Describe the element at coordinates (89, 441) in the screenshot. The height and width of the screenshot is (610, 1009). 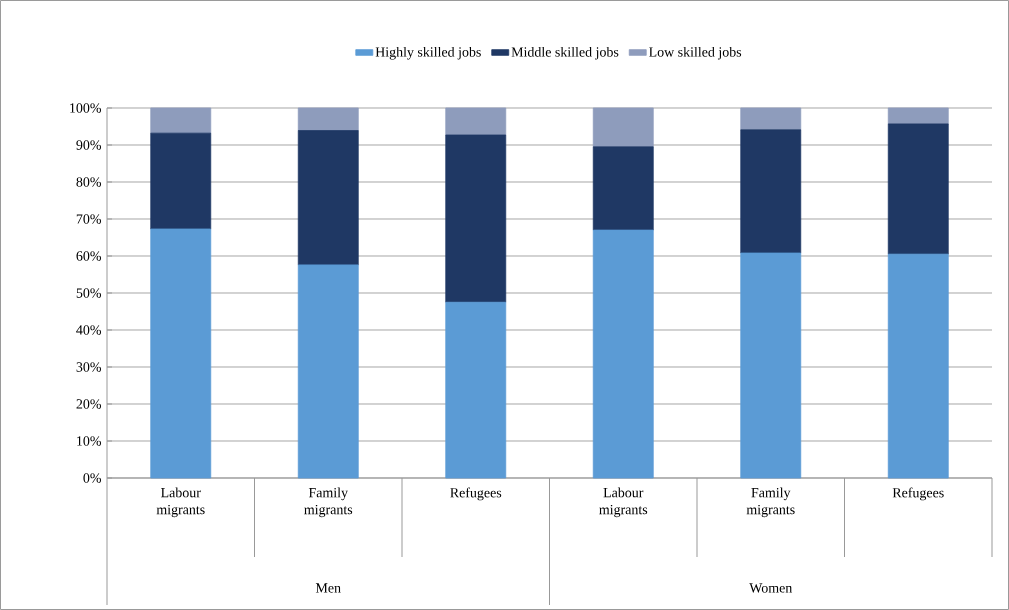
I see `y-tick-label: 10%` at that location.